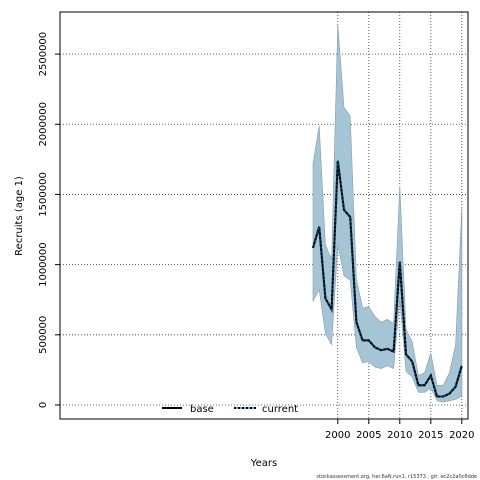  Describe the element at coordinates (43, 194) in the screenshot. I see `y-tick-label: 1500000` at that location.